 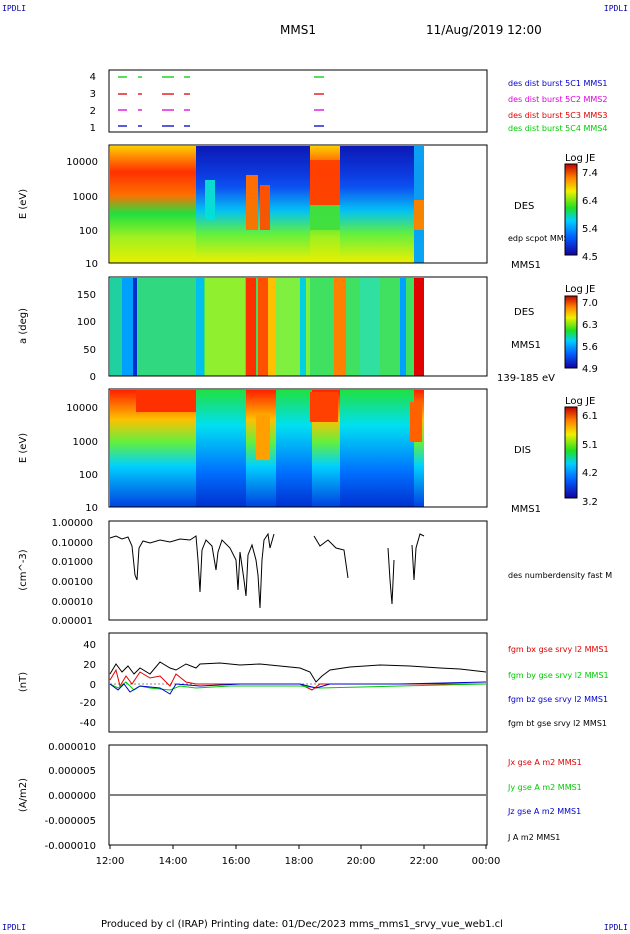 What do you see at coordinates (72, 747) in the screenshot?
I see `current-ytick-0: 0.000010` at bounding box center [72, 747].